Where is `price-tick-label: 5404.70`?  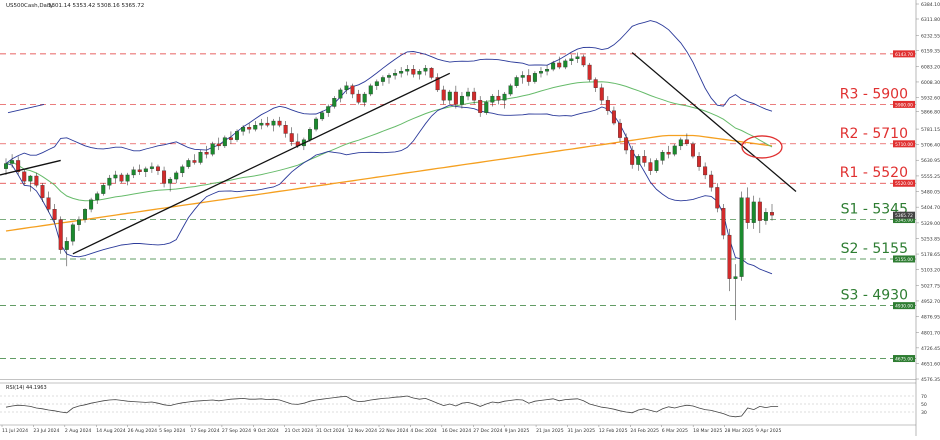 price-tick-label: 5404.70 is located at coordinates (930, 208).